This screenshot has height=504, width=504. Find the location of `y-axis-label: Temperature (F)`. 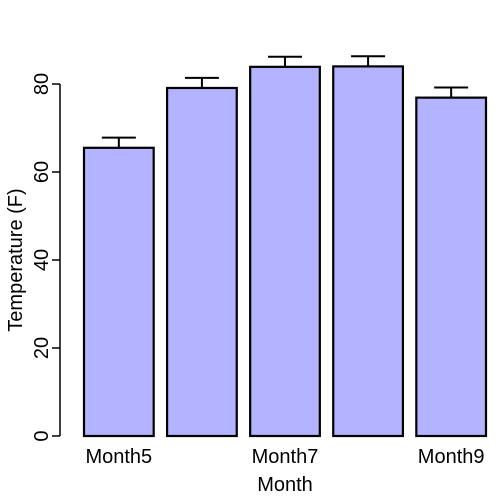

y-axis-label: Temperature (F) is located at coordinates (16, 259).